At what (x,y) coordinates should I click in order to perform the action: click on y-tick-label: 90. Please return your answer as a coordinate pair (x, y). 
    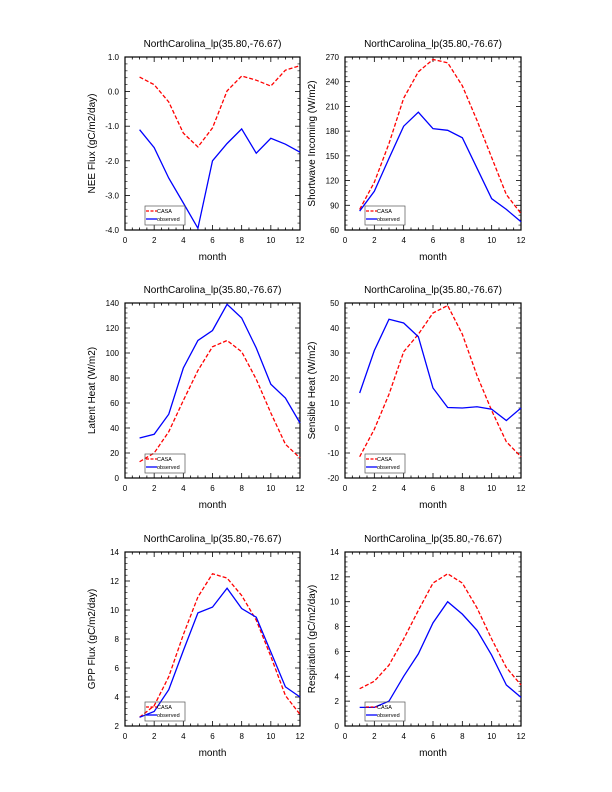
    Looking at the image, I should click on (334, 205).